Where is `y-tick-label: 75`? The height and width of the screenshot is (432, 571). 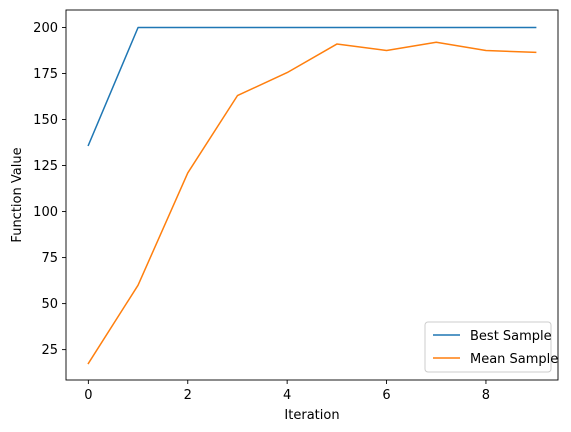
y-tick-label: 75 is located at coordinates (49, 258).